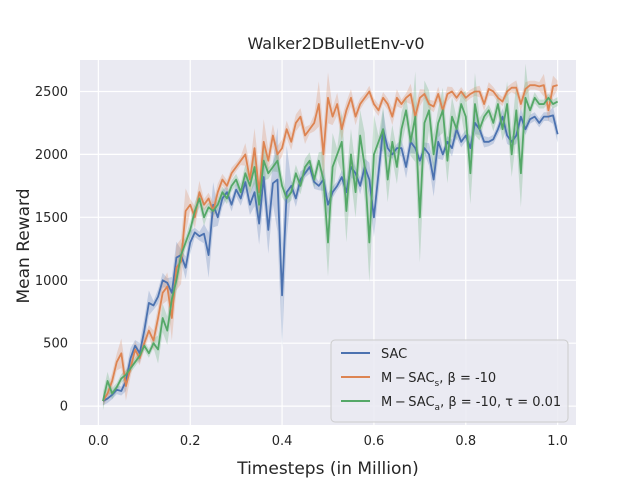  I want to click on chart-title: Walker2DBulletEnv-v0, so click(335, 43).